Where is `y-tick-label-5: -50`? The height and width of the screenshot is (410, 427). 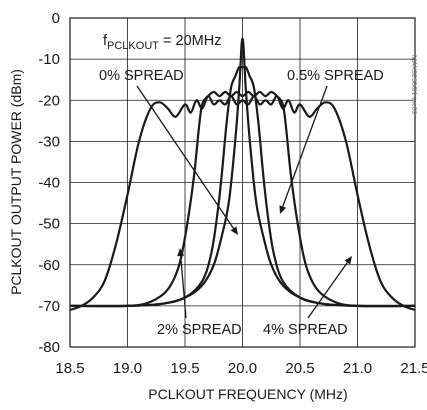 y-tick-label-5: -50 is located at coordinates (49, 224).